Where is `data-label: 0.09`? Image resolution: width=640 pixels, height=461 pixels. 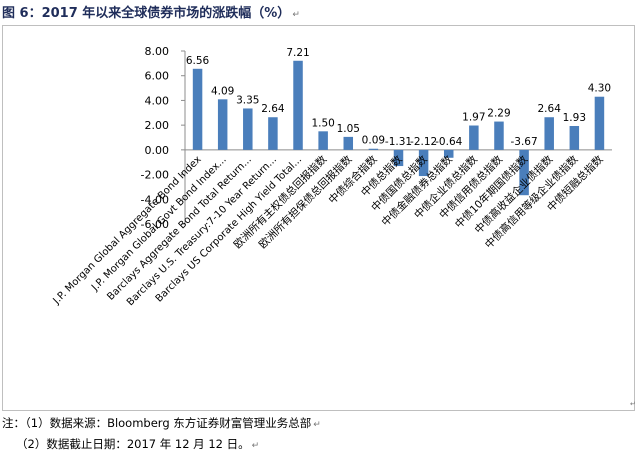 data-label: 0.09 is located at coordinates (373, 141).